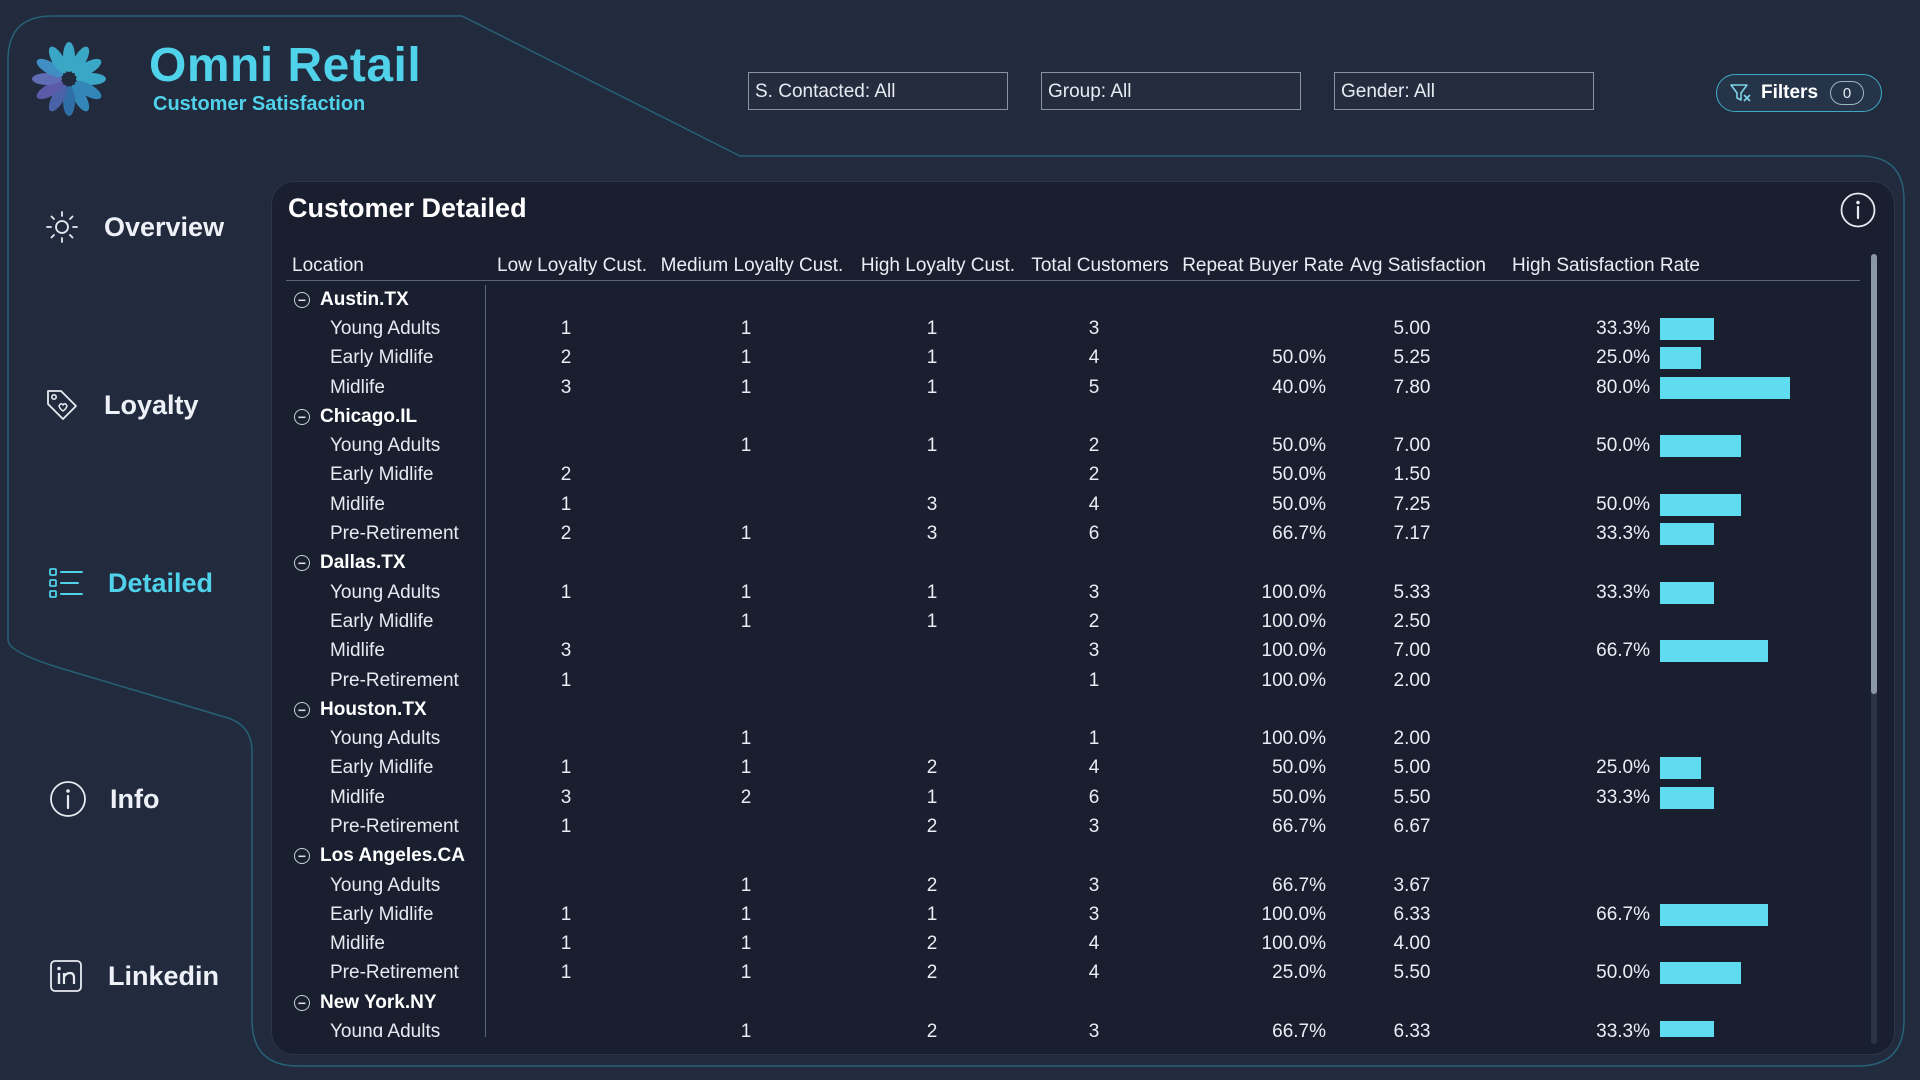 This screenshot has width=1920, height=1080. Describe the element at coordinates (129, 583) in the screenshot. I see `nav-detailed: Detailed` at that location.